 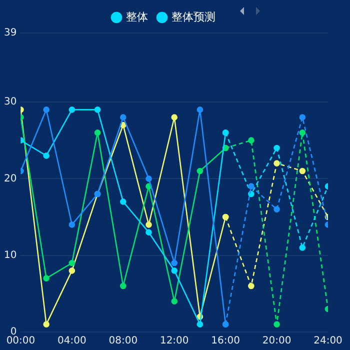 What do you see at coordinates (10, 102) in the screenshot?
I see `y-tick-label: 30` at bounding box center [10, 102].